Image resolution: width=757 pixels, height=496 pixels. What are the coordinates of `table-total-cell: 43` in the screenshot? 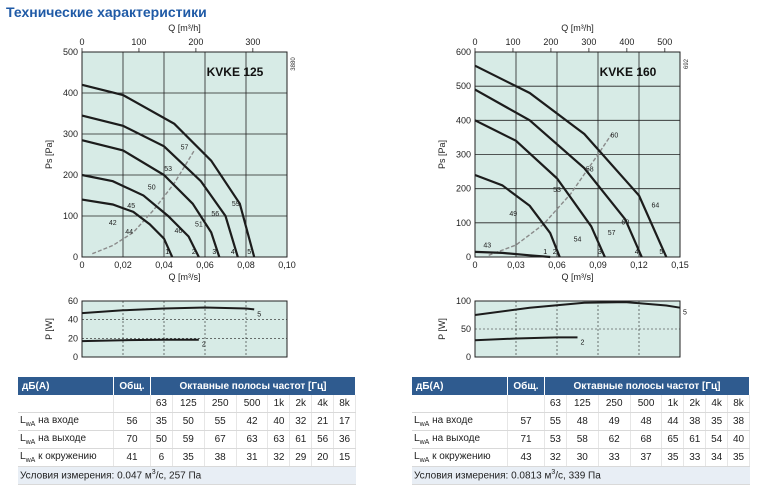 It's located at (526, 457).